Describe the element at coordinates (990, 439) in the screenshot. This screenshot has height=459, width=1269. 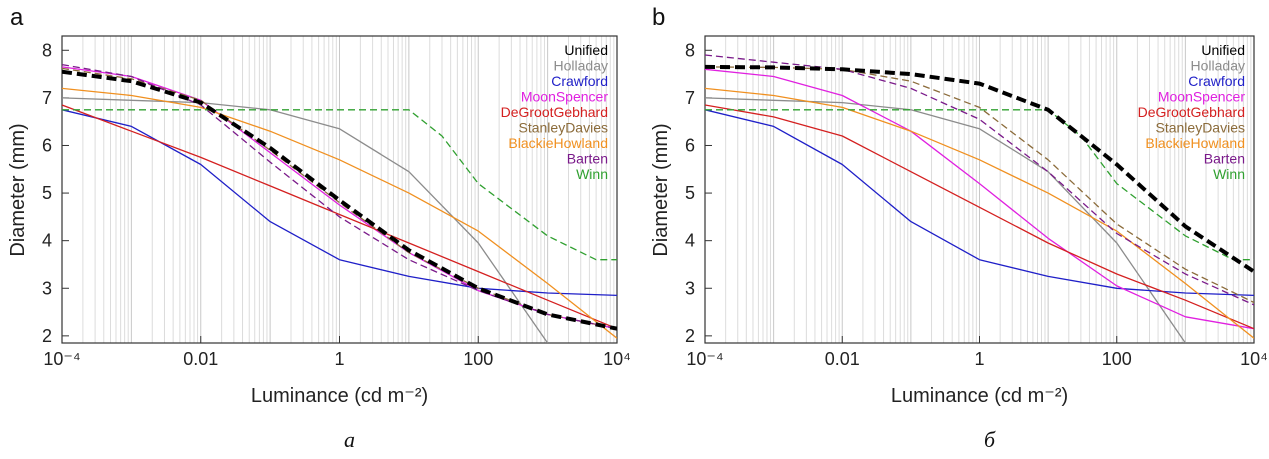
I see `panel-caption: б` at that location.